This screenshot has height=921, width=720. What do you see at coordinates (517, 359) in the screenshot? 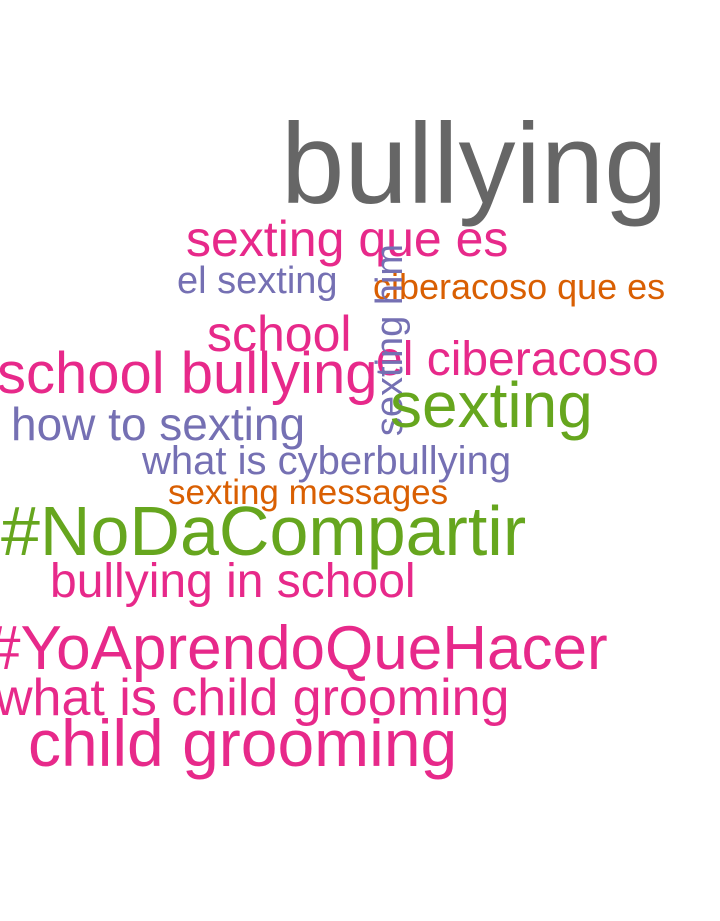
I see `word-el-ciberacoso: el ciberacoso` at bounding box center [517, 359].